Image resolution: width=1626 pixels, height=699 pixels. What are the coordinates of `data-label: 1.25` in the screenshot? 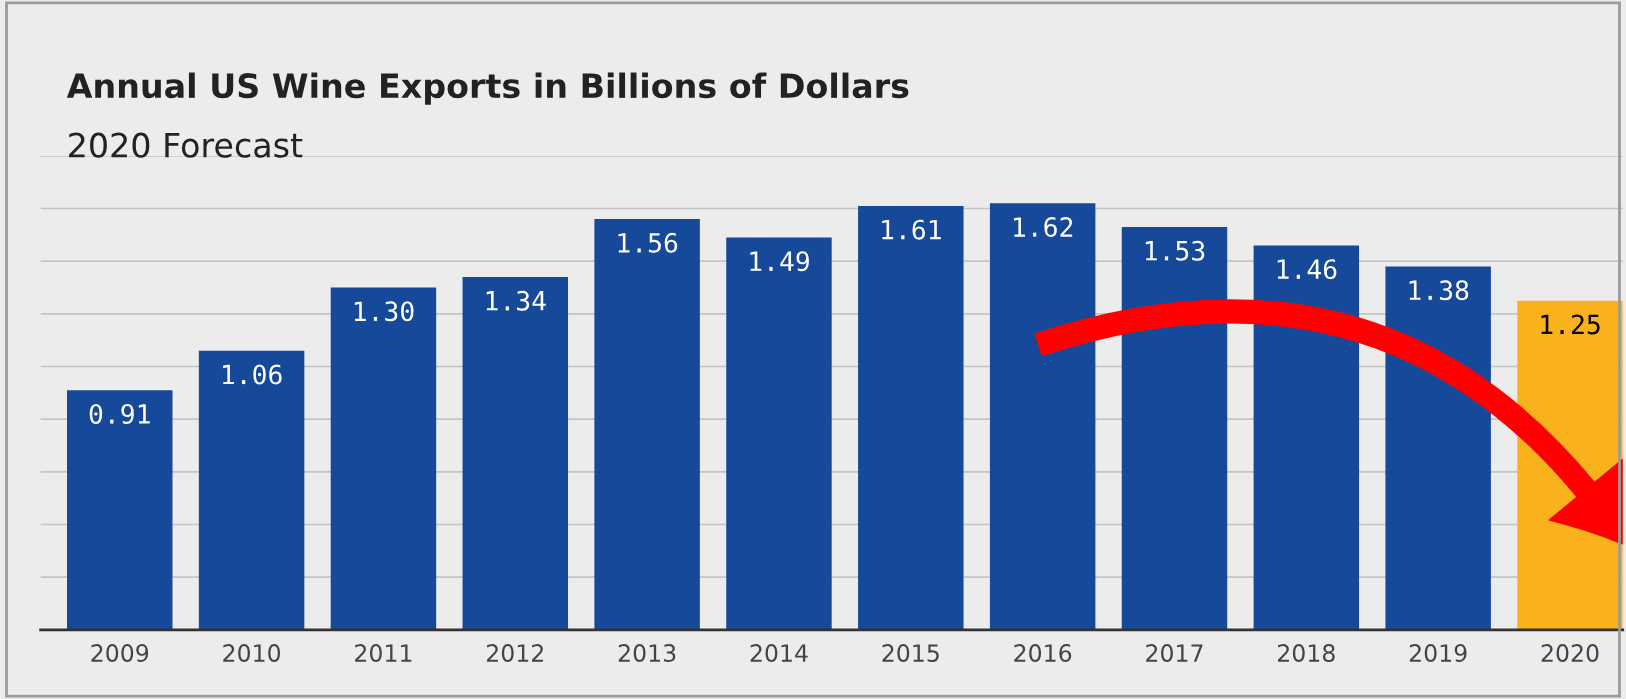 It's located at (1570, 324).